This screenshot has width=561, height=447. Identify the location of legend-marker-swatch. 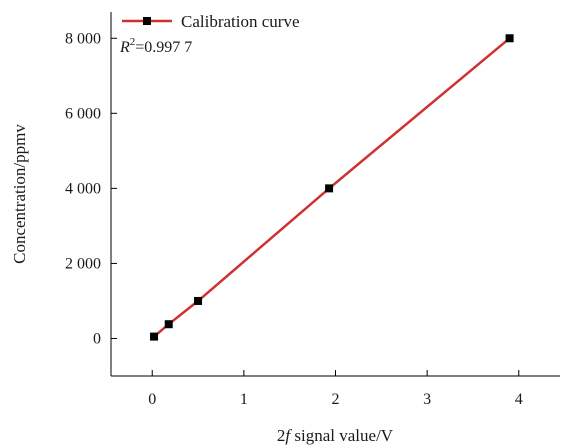
(147, 21).